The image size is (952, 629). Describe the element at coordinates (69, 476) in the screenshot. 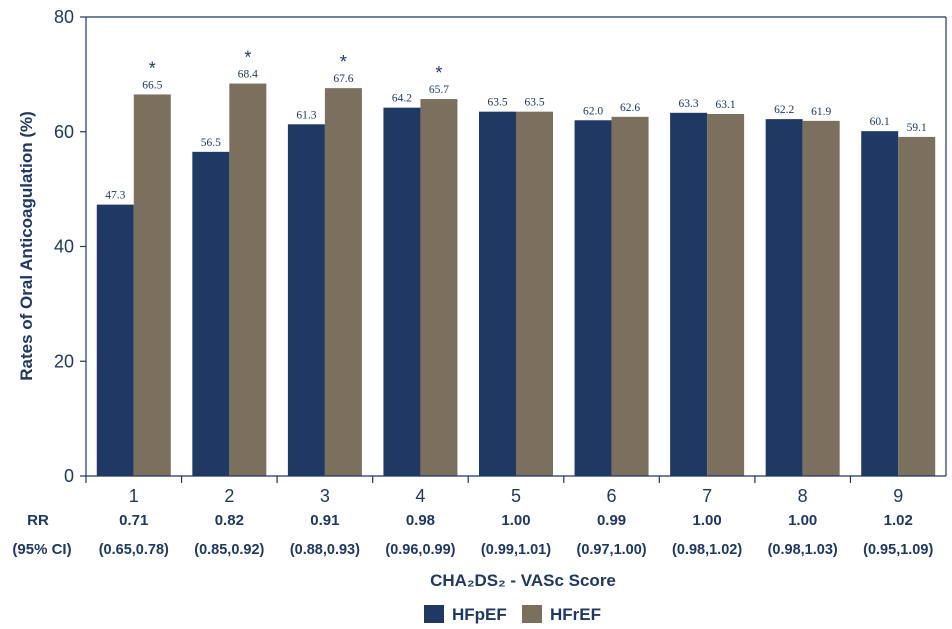

I see `y-tick-label: 0` at that location.